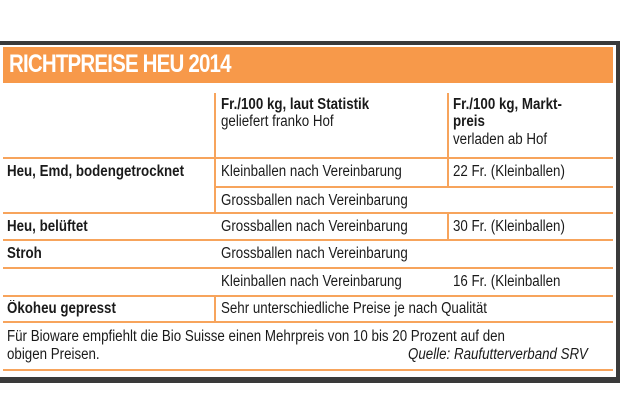 This screenshot has width=620, height=420. I want to click on title-band, so click(308, 65).